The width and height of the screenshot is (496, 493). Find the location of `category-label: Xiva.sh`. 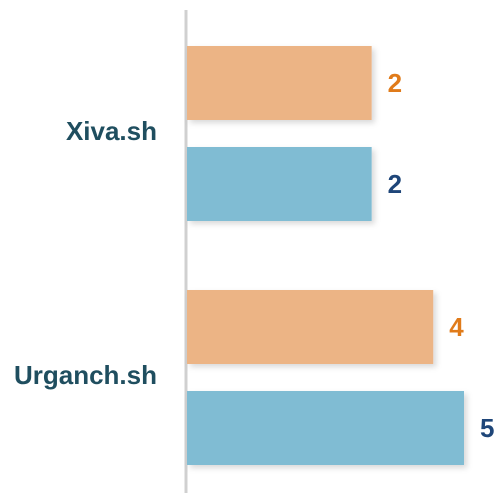

category-label: Xiva.sh is located at coordinates (111, 131).